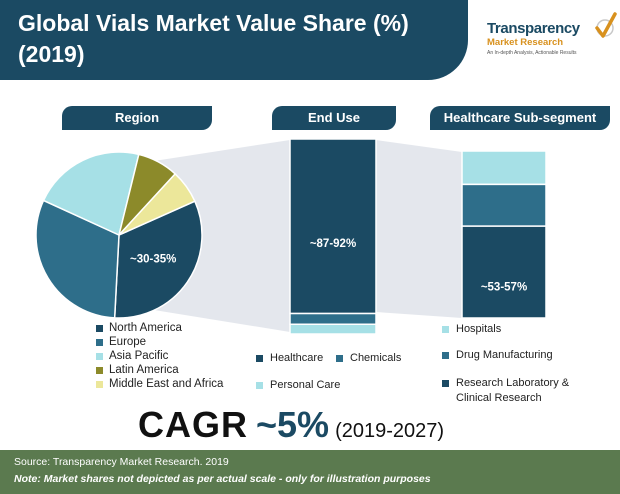 The height and width of the screenshot is (494, 620). What do you see at coordinates (297, 358) in the screenshot?
I see `legend-label: Healthcare` at bounding box center [297, 358].